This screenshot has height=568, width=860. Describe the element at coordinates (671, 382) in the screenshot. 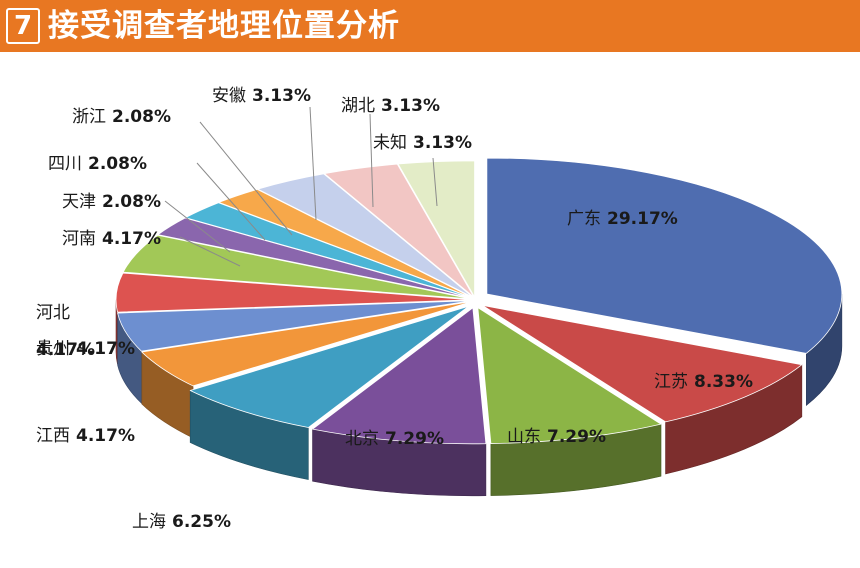

I see `slice-2-name: 江苏` at that location.